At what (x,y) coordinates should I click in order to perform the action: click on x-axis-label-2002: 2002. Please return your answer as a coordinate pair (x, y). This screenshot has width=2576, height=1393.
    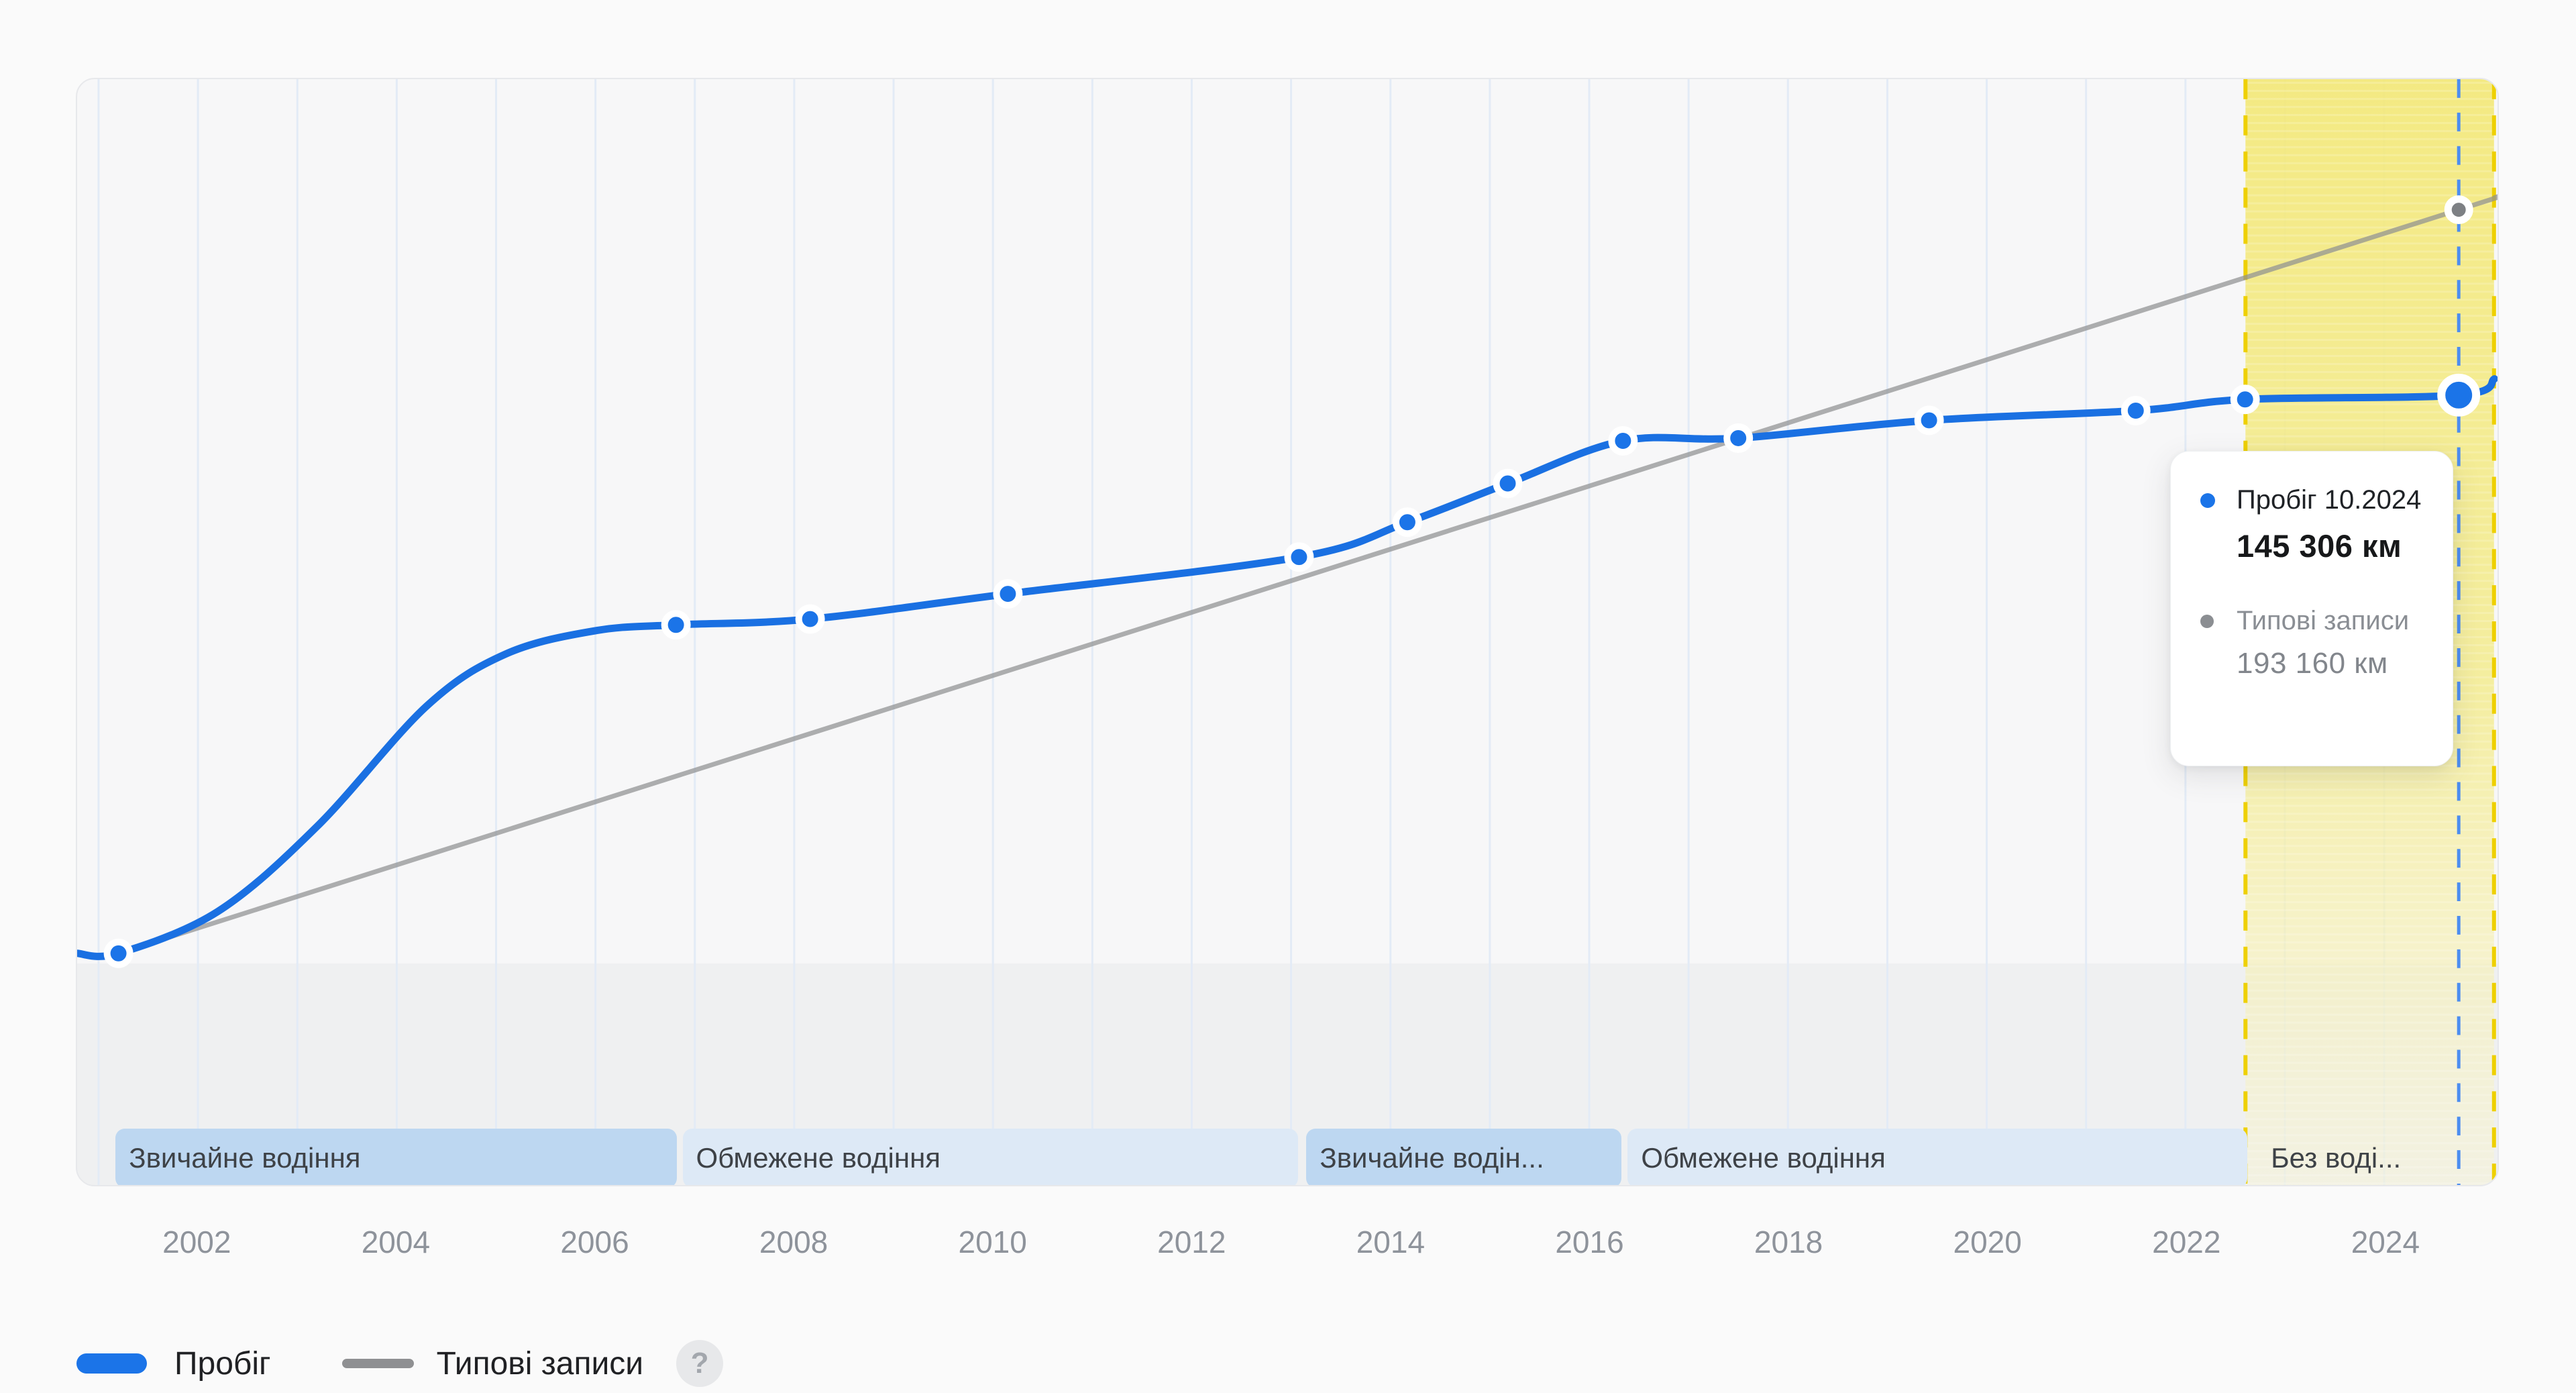
    Looking at the image, I should click on (196, 1242).